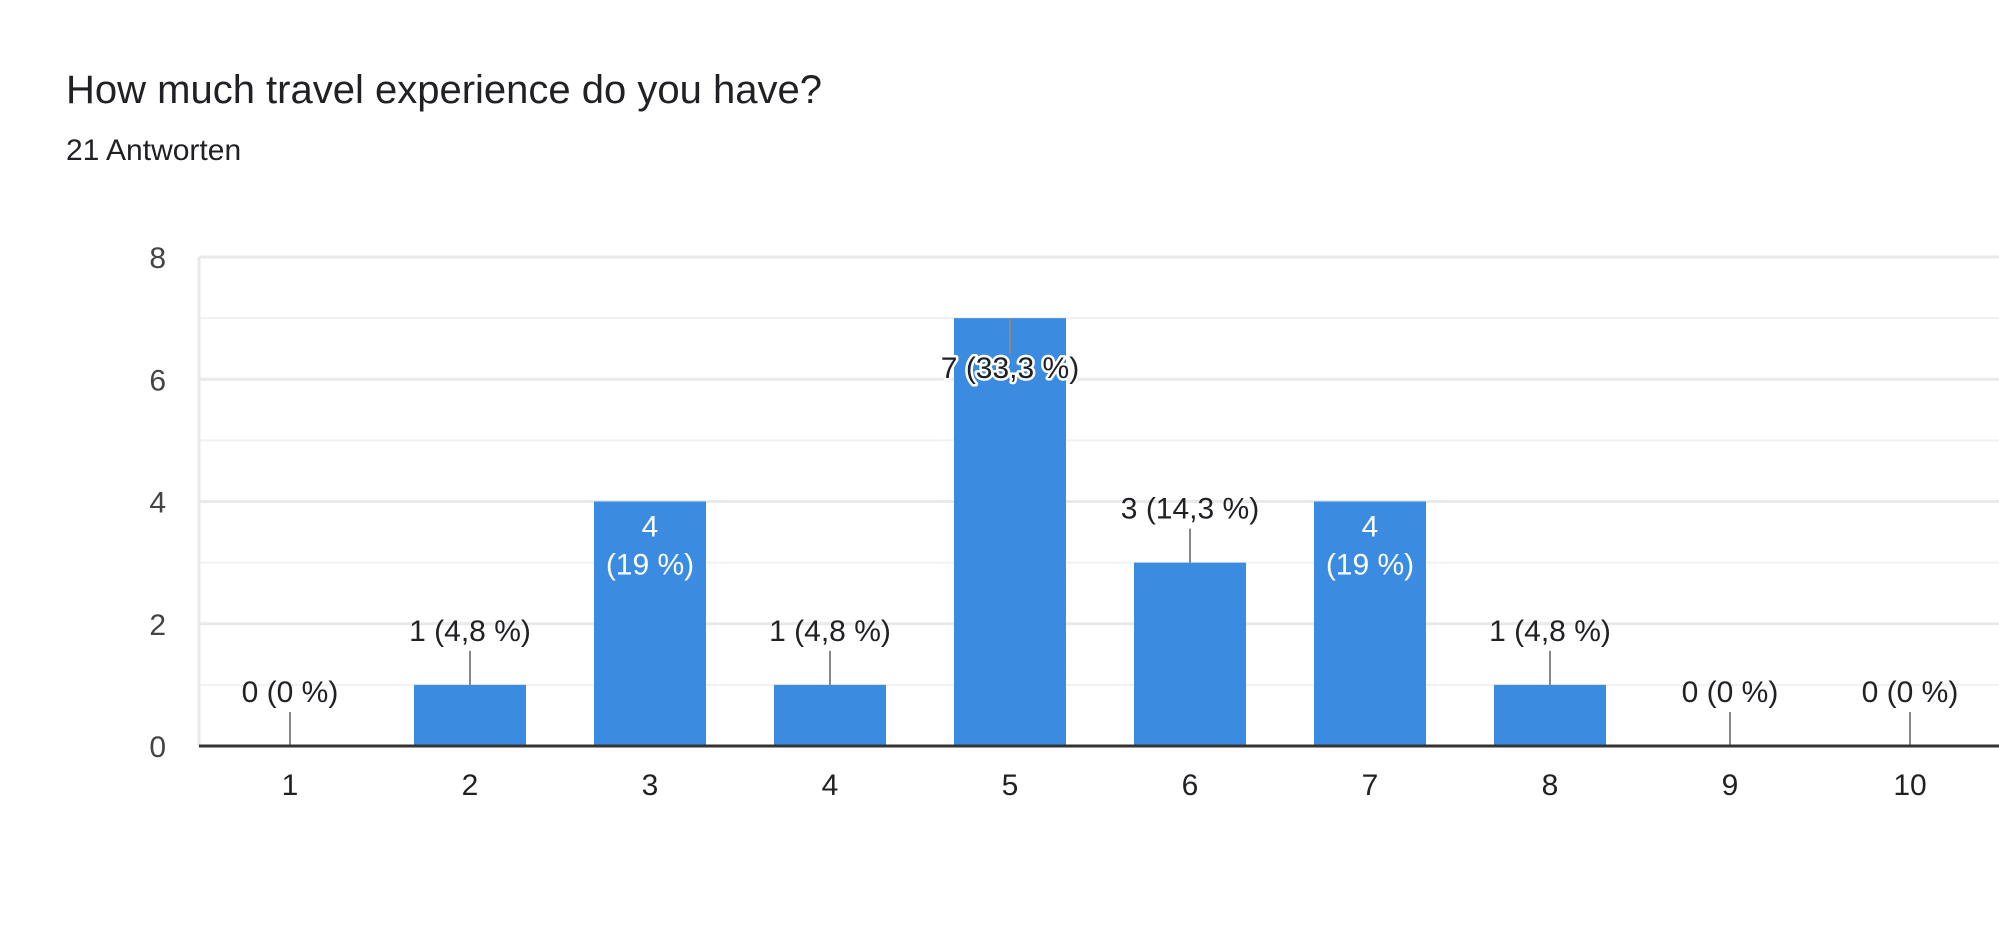  What do you see at coordinates (290, 785) in the screenshot?
I see `x-tick-label: 1` at bounding box center [290, 785].